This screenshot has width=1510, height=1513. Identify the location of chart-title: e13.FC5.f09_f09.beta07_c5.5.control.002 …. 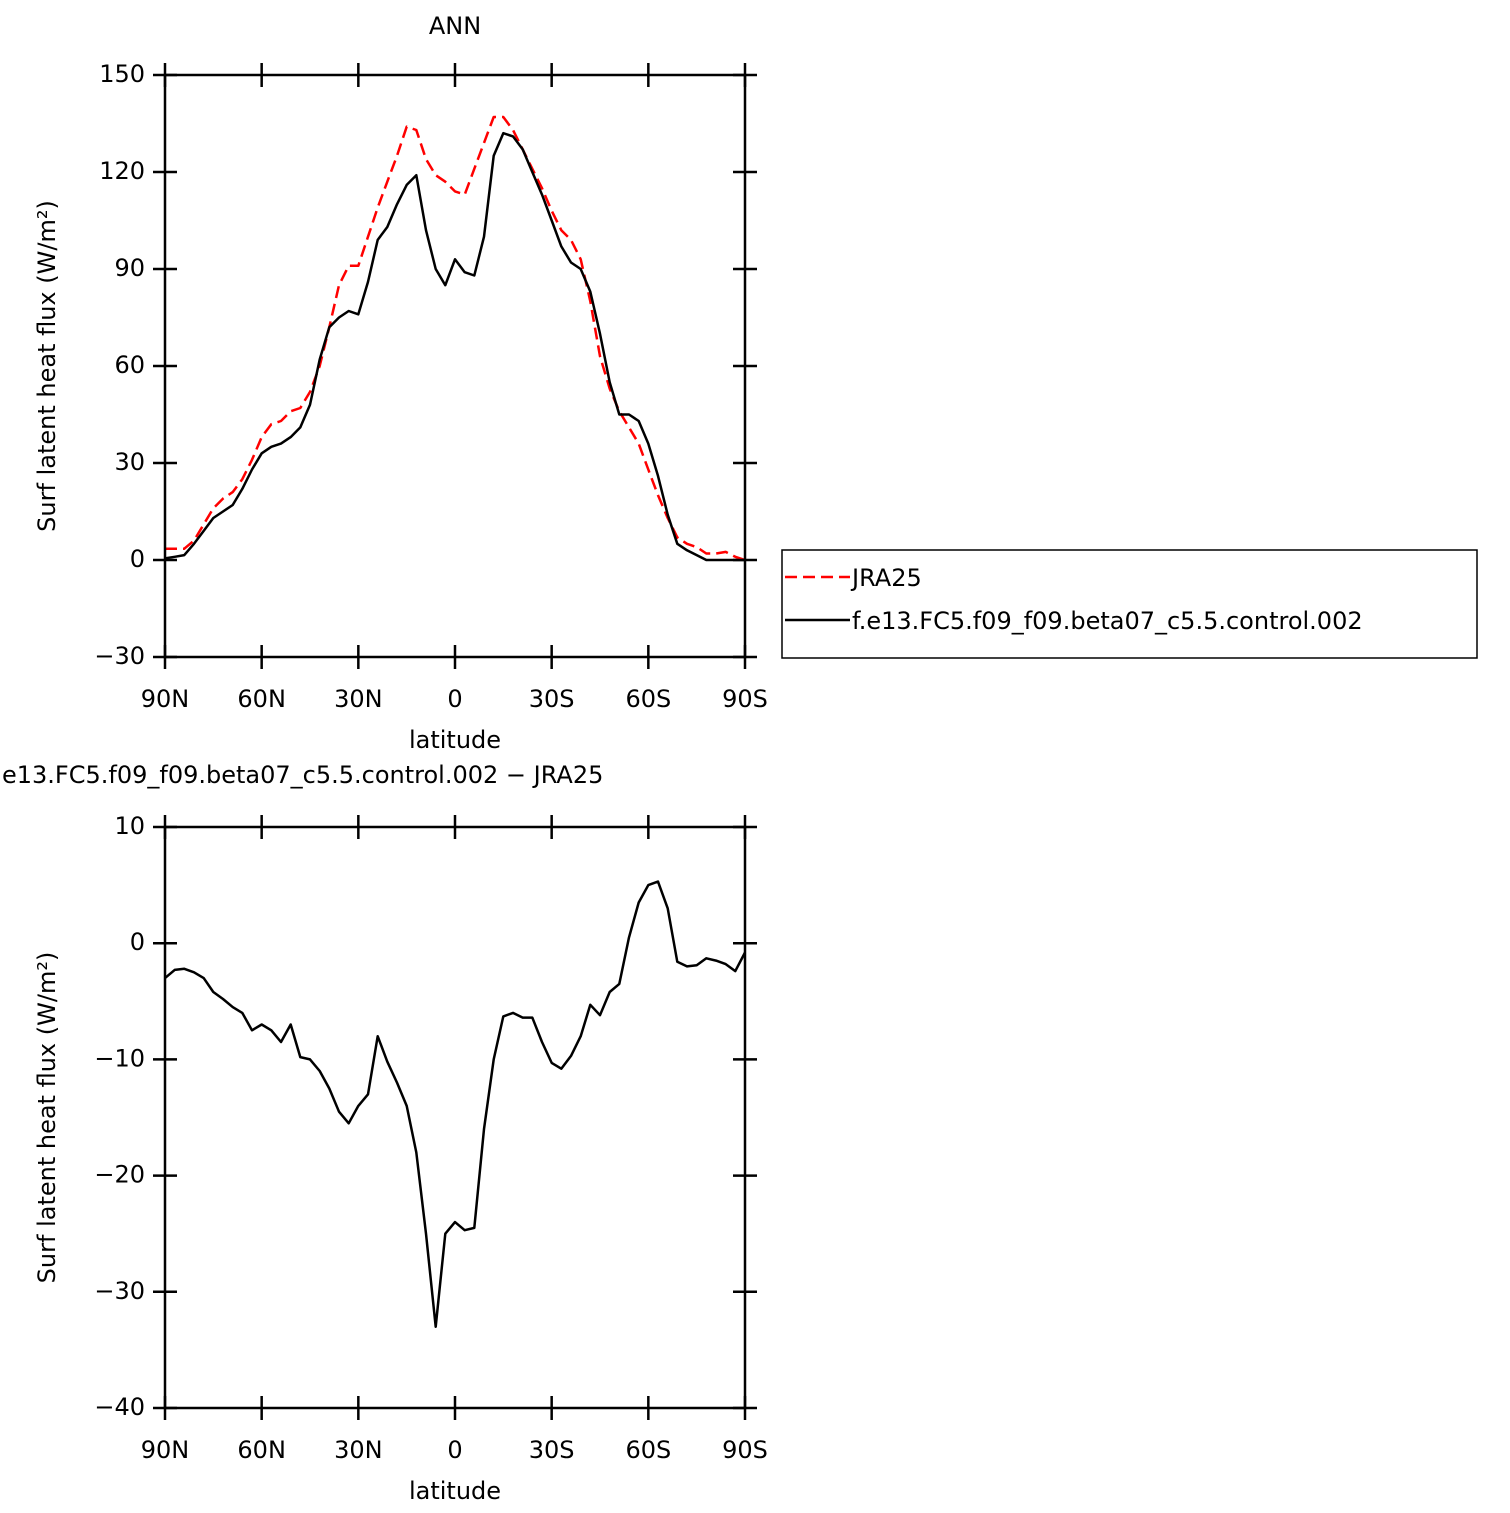
(302, 775).